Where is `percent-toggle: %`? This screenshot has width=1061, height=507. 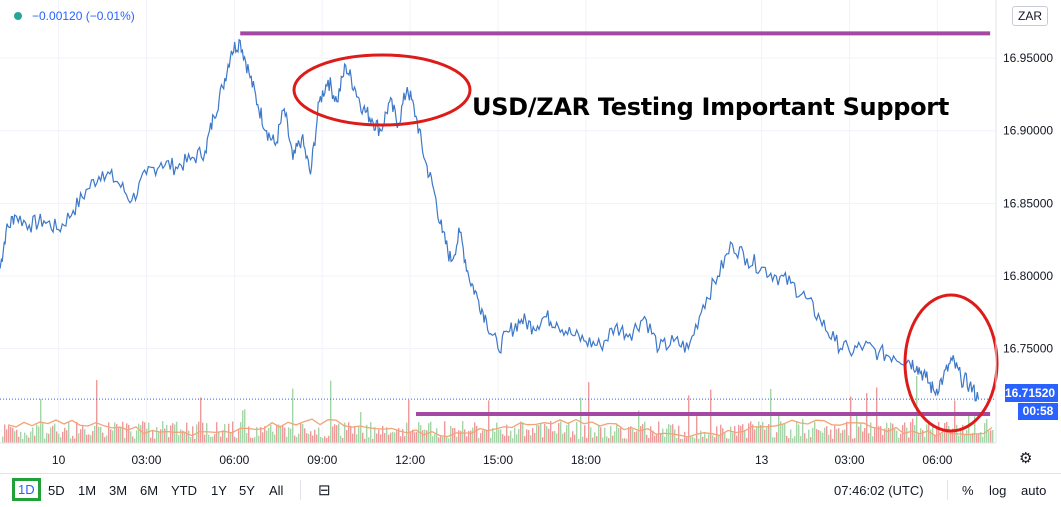 percent-toggle: % is located at coordinates (968, 490).